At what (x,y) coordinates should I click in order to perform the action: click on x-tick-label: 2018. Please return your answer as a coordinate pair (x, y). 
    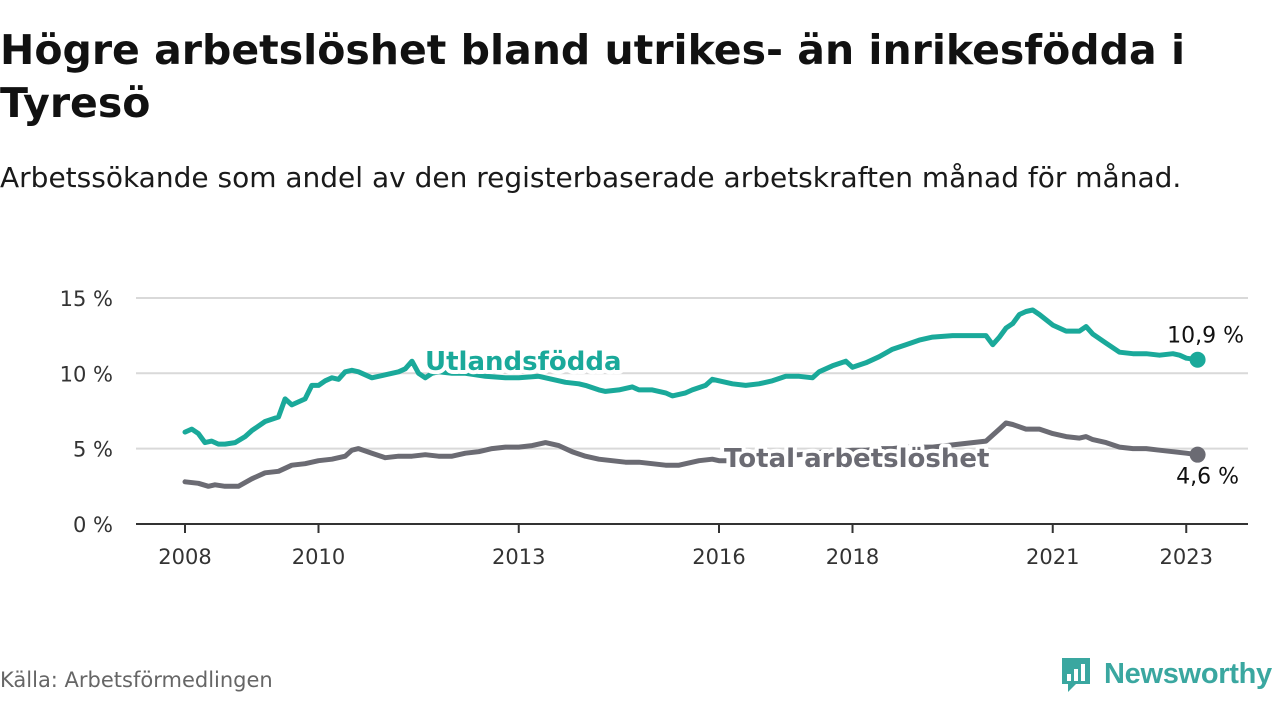
    Looking at the image, I should click on (852, 557).